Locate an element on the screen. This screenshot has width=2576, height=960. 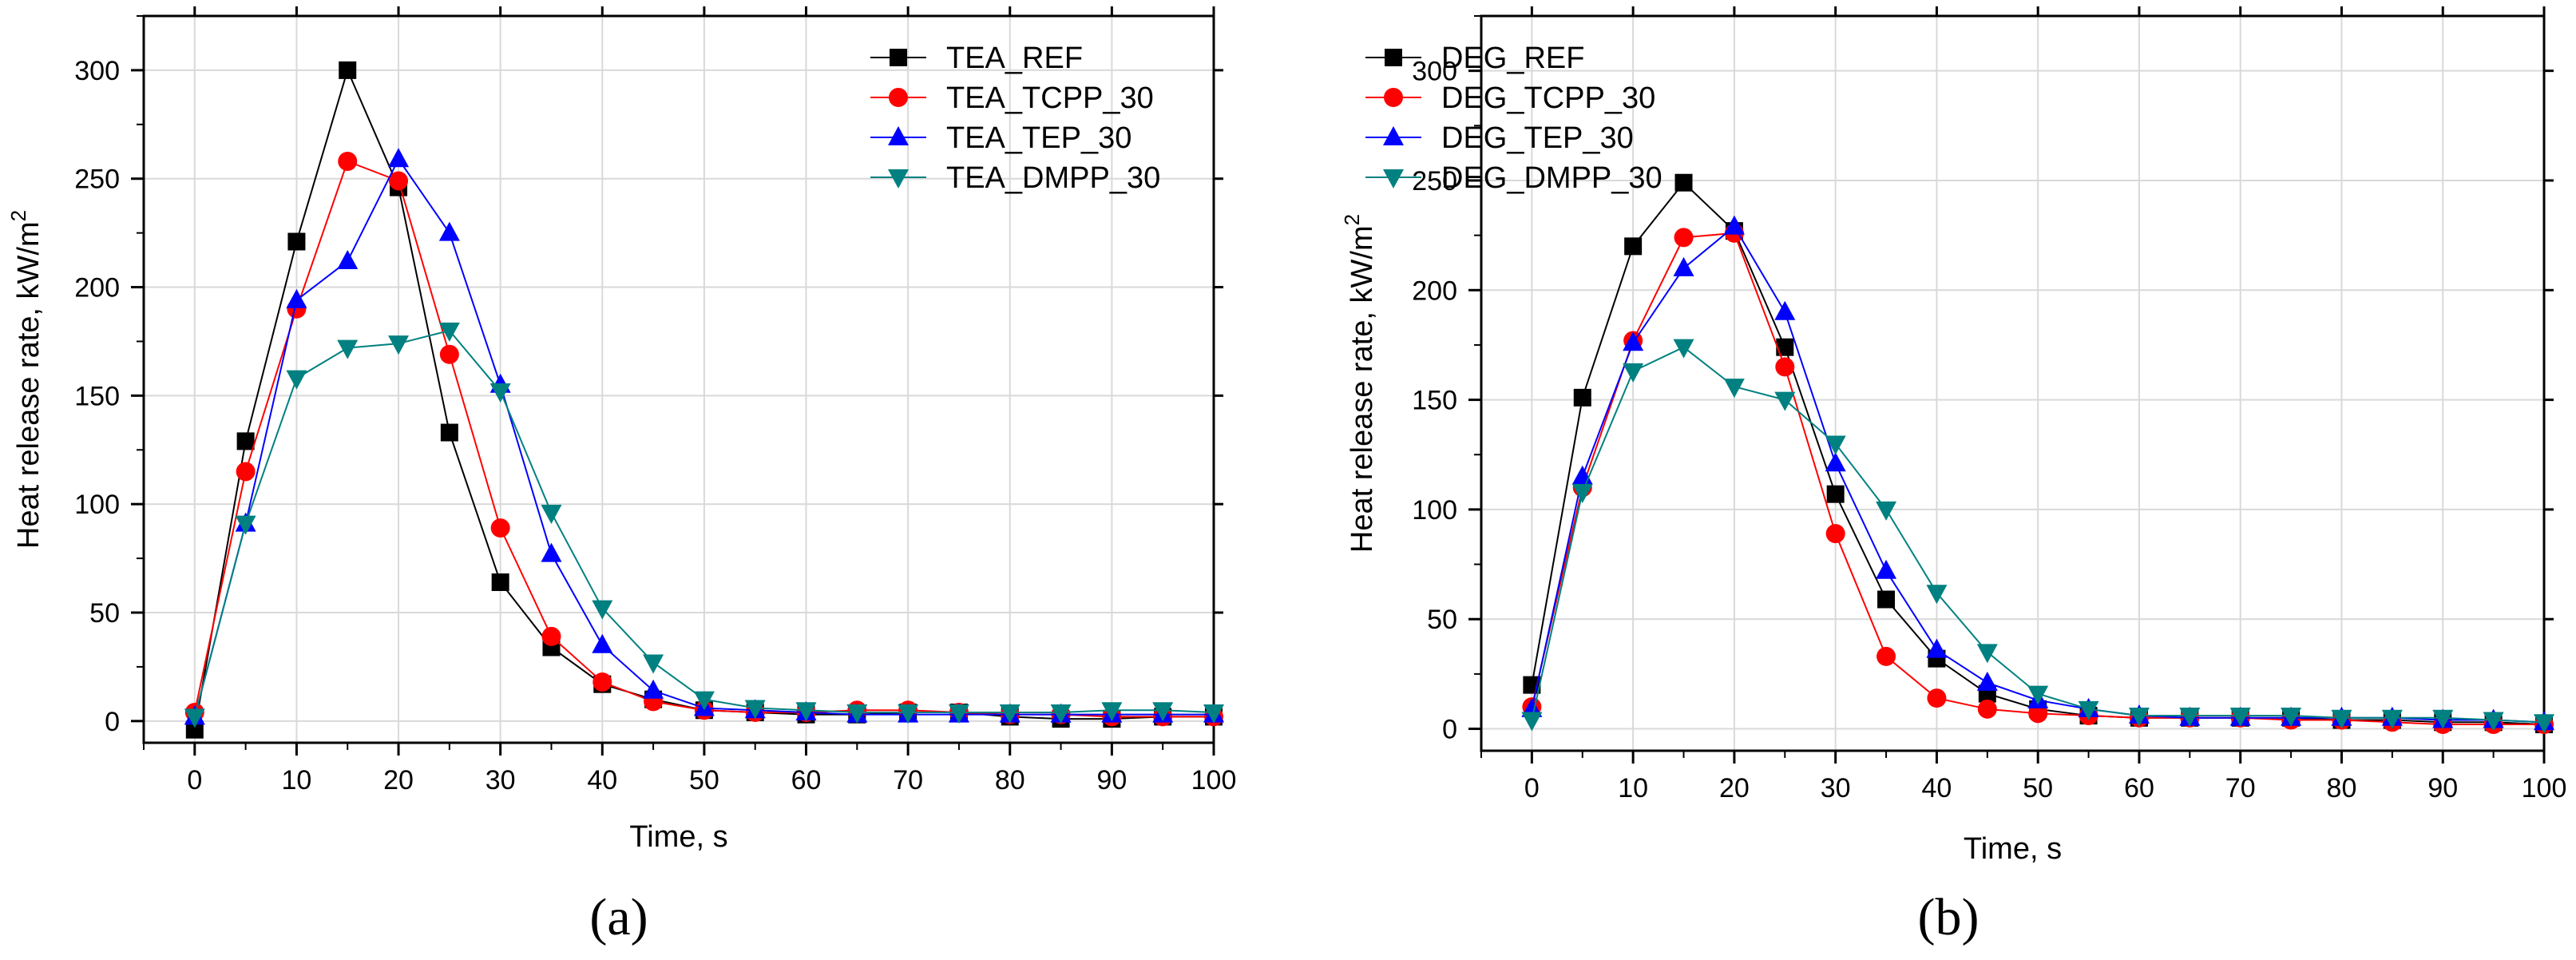
legend-label: TEA_REF is located at coordinates (1015, 58).